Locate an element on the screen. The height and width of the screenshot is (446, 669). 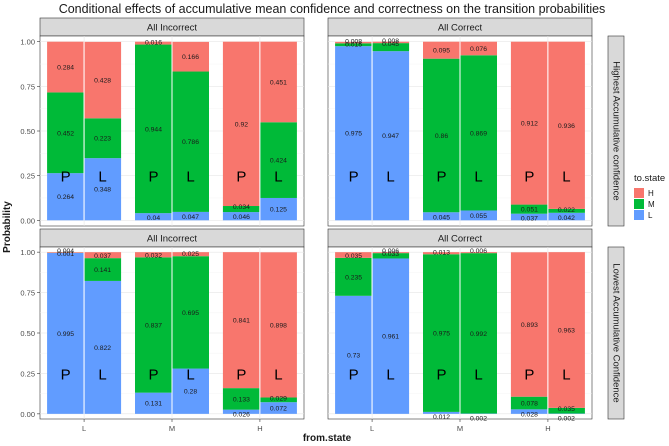
data-label-M: 0.223 is located at coordinates (102, 139).